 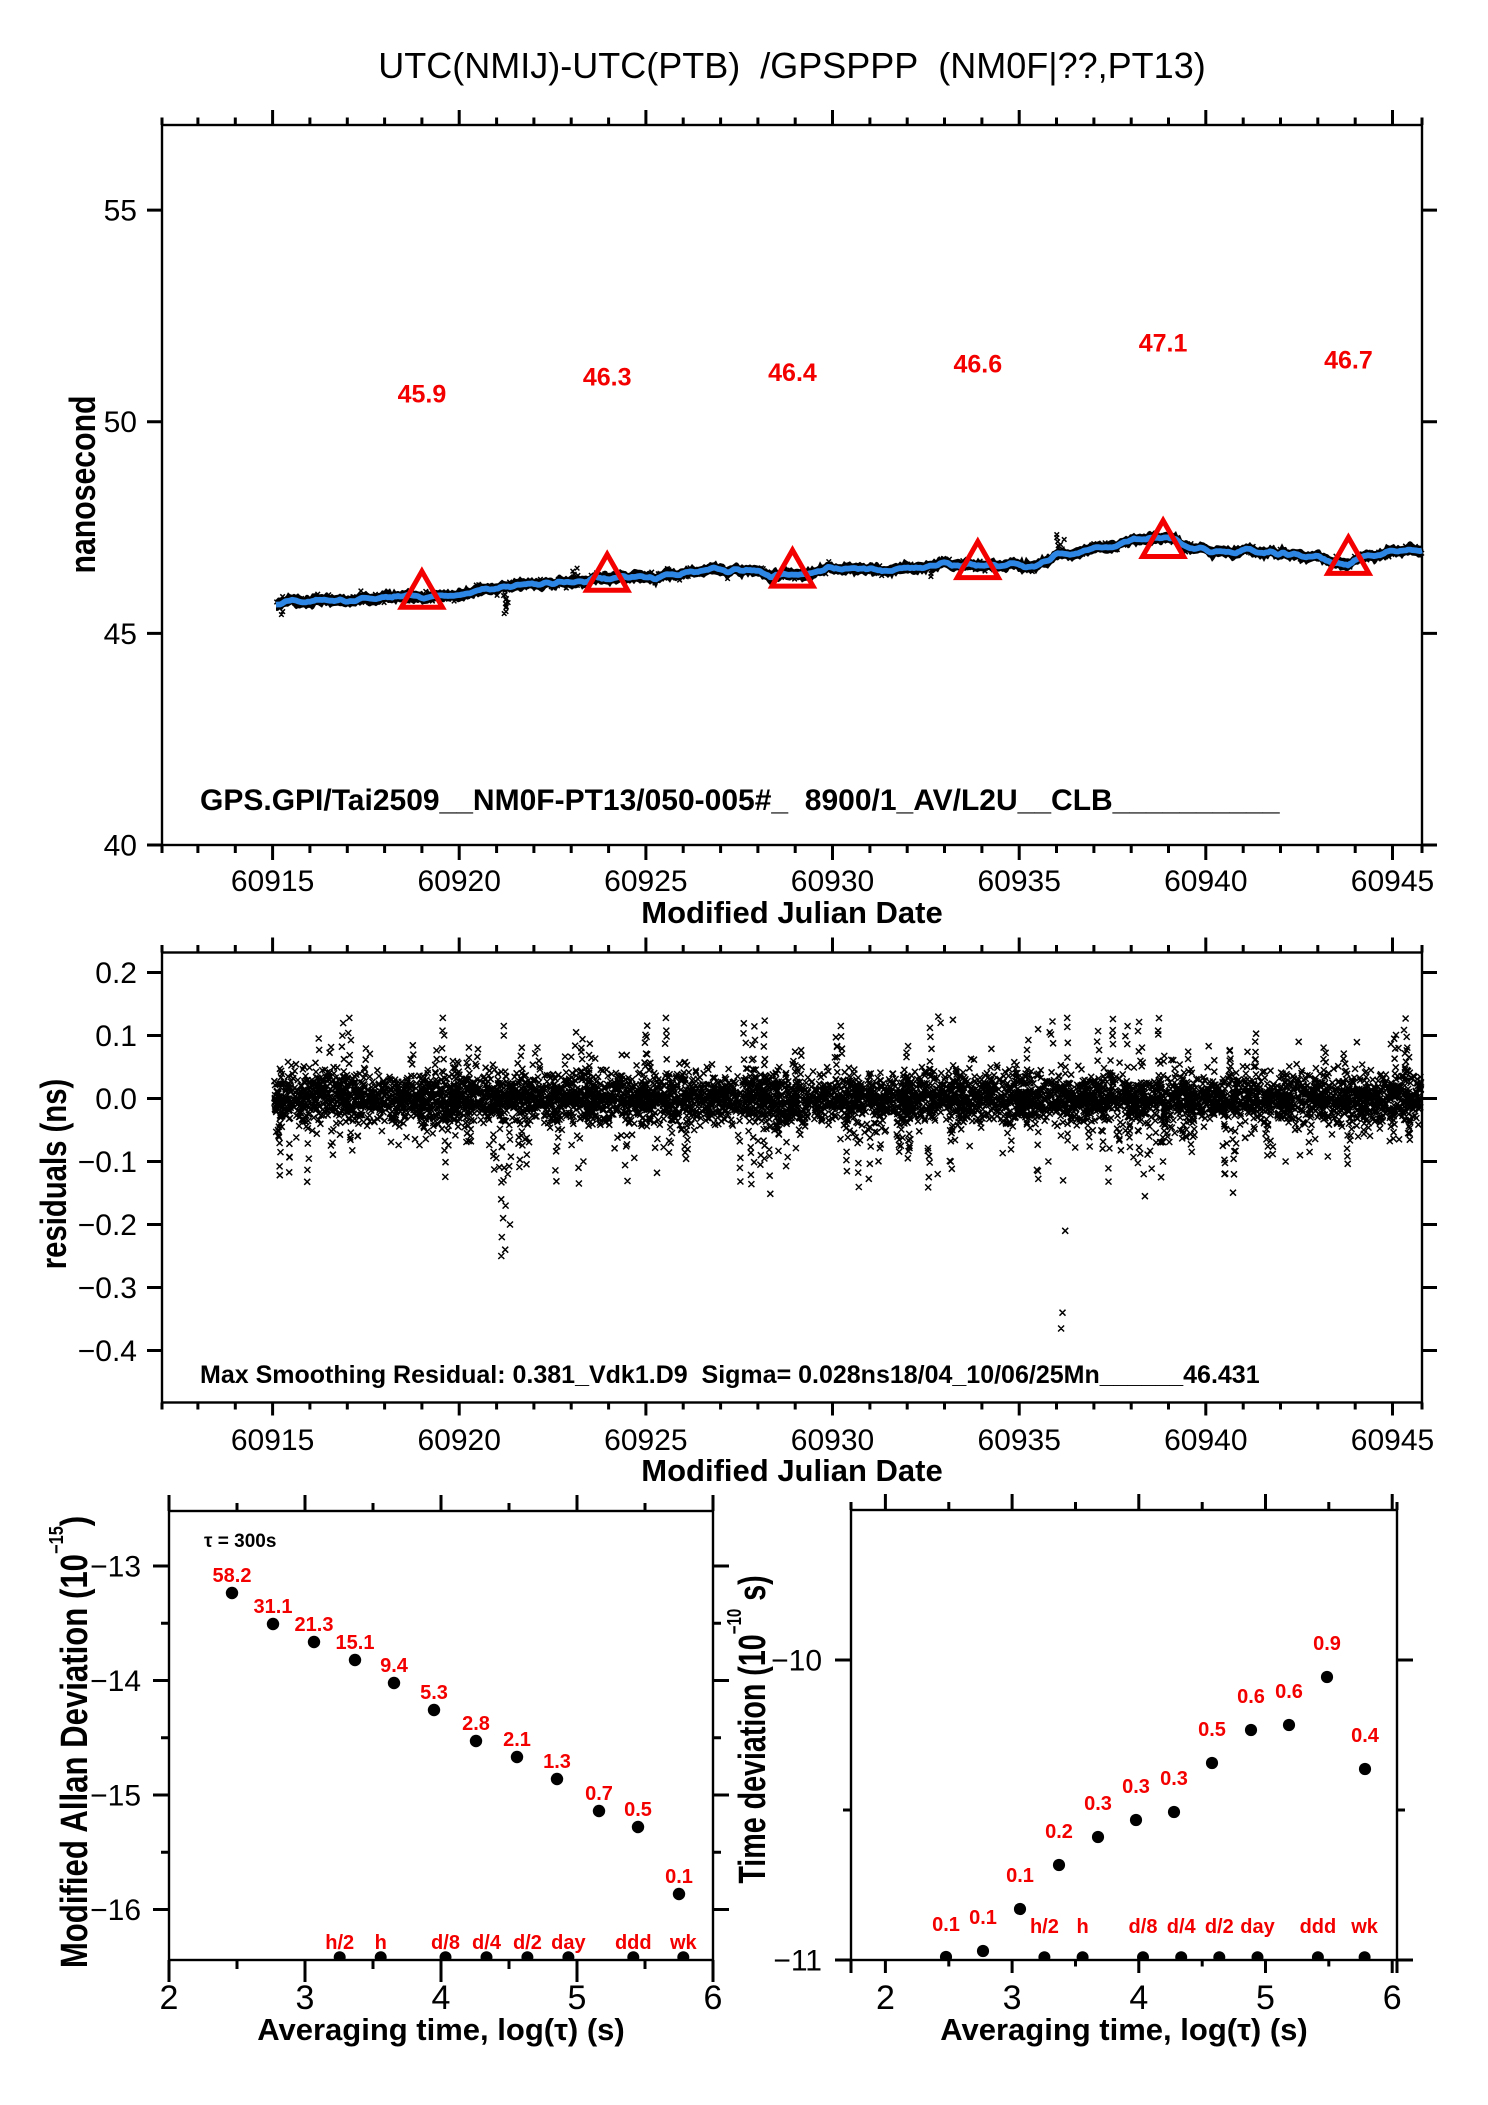 I want to click on svg-text: 46.4, so click(x=792, y=373).